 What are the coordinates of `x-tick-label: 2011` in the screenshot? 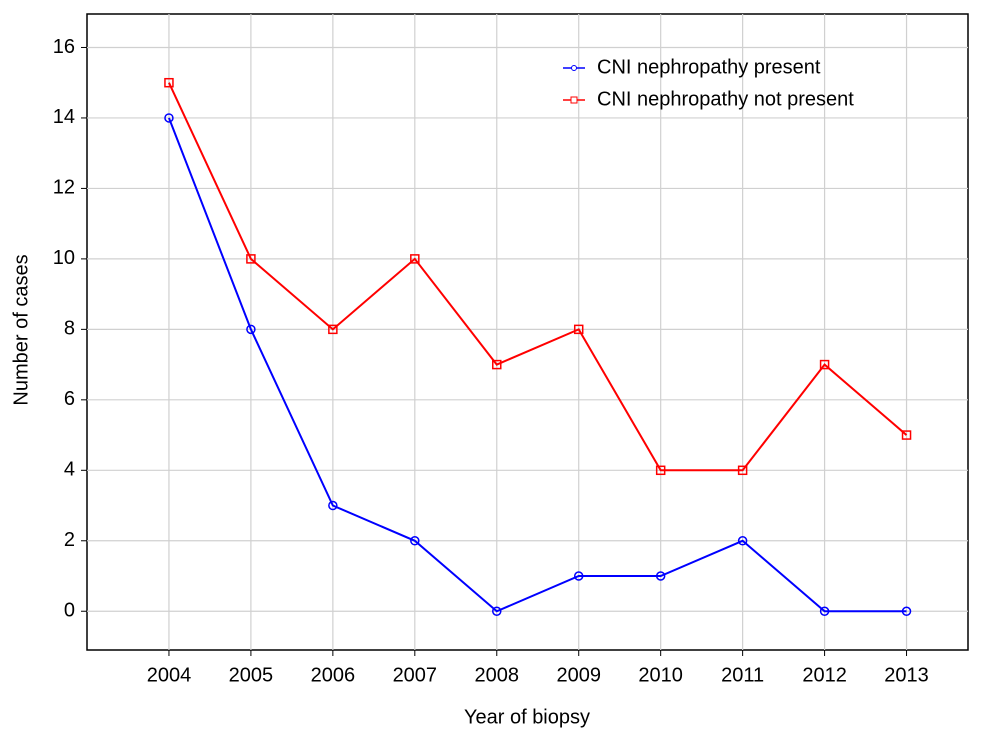 It's located at (742, 675).